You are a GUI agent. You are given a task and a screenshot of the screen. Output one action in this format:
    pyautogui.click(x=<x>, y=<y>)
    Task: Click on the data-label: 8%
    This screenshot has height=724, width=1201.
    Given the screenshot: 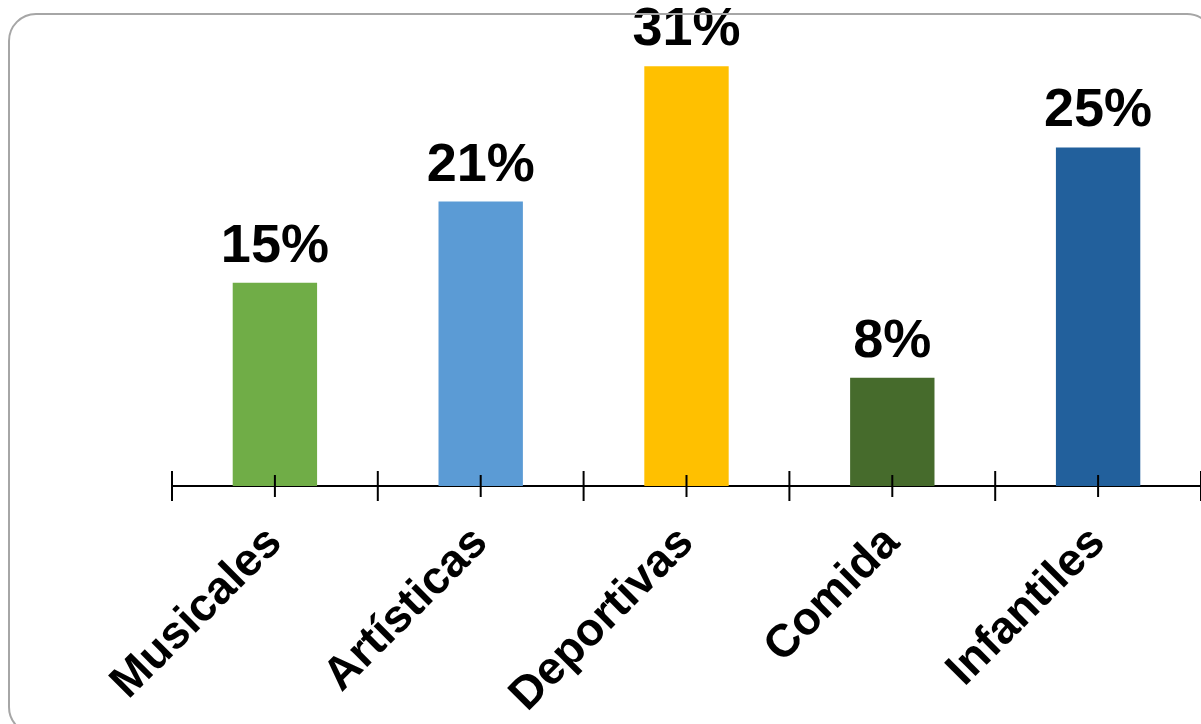 What is the action you would take?
    pyautogui.click(x=892, y=337)
    